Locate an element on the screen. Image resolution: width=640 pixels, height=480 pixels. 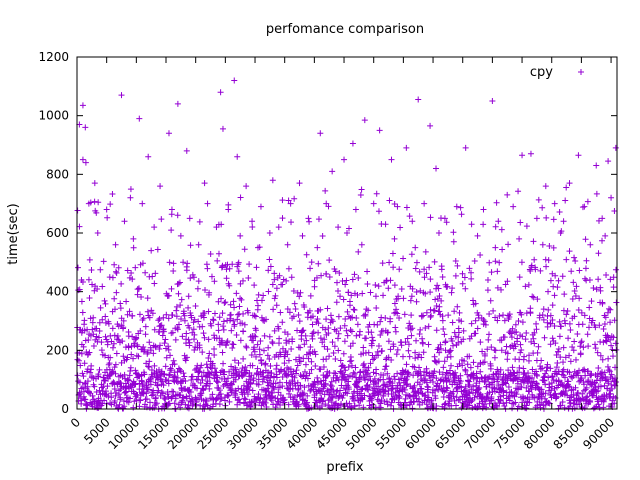
legend: cpy is located at coordinates (557, 72).